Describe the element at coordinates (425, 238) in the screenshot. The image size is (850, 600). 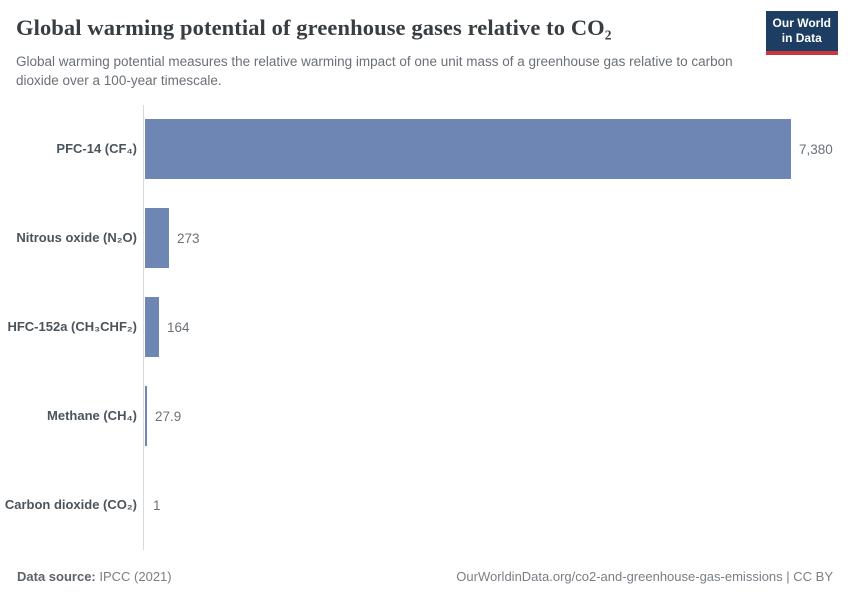
I see `chart-row: Nitrous oxide (N₂O) 273` at that location.